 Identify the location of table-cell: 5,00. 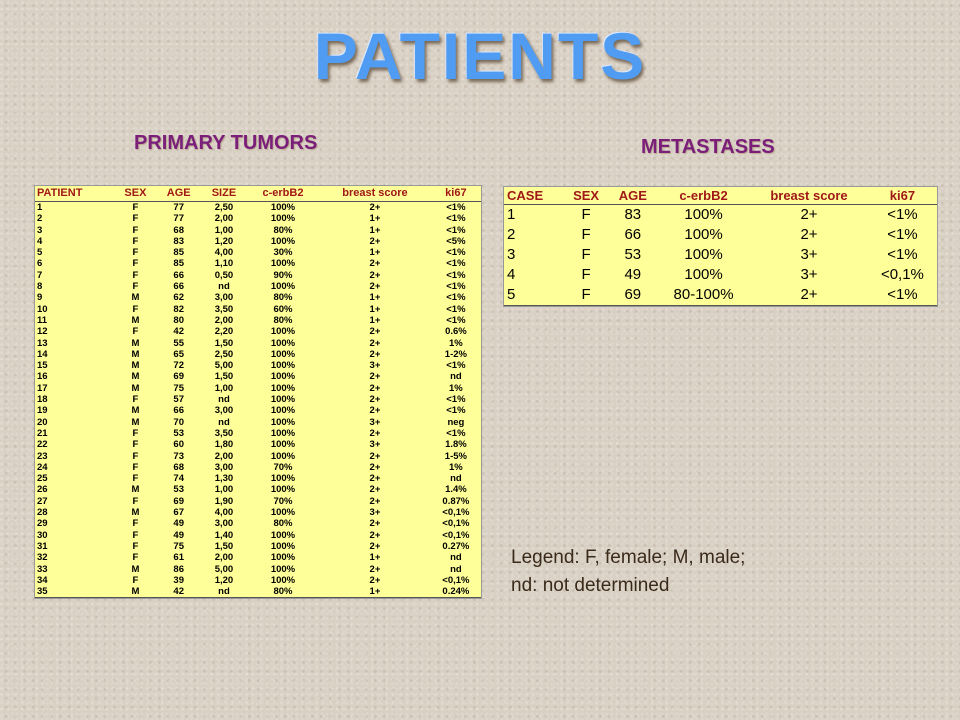
(224, 366).